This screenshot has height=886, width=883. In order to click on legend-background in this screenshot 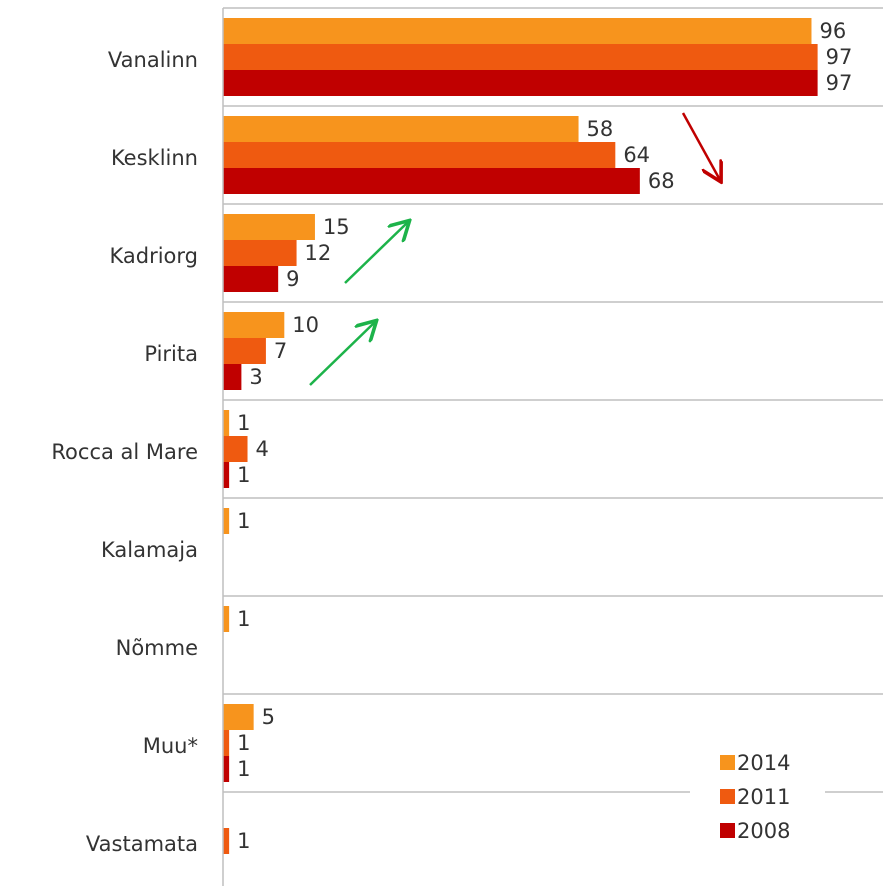, I will do `click(757, 797)`.